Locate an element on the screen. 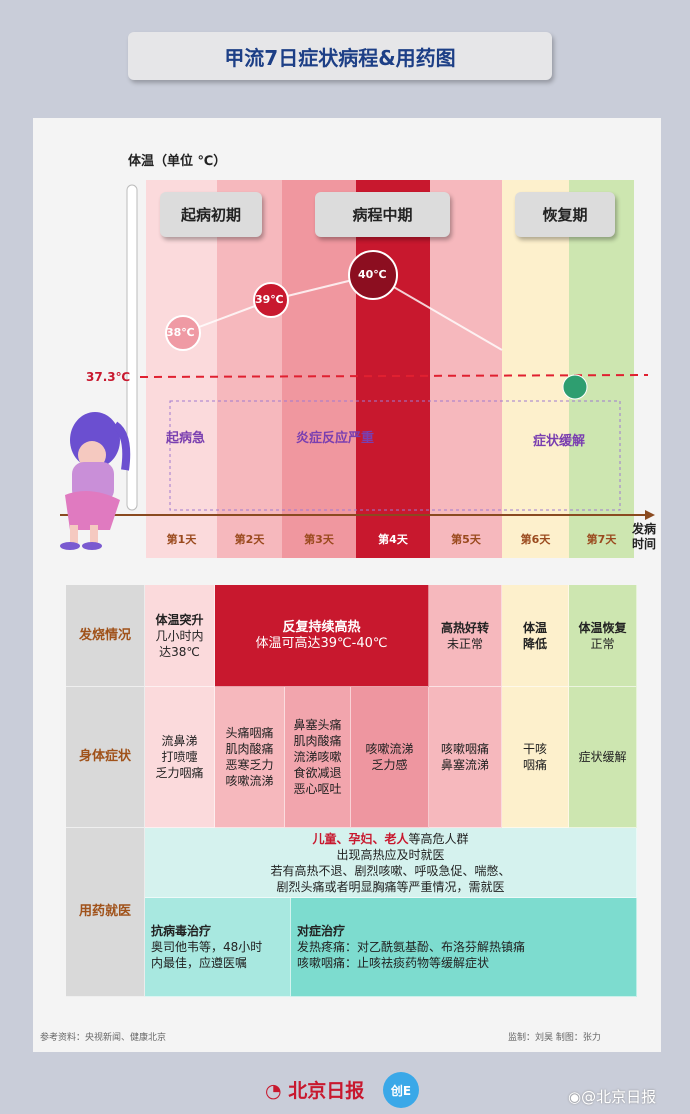 This screenshot has width=690, height=1114. fever-day7: 体温恢复 正常 is located at coordinates (603, 636).